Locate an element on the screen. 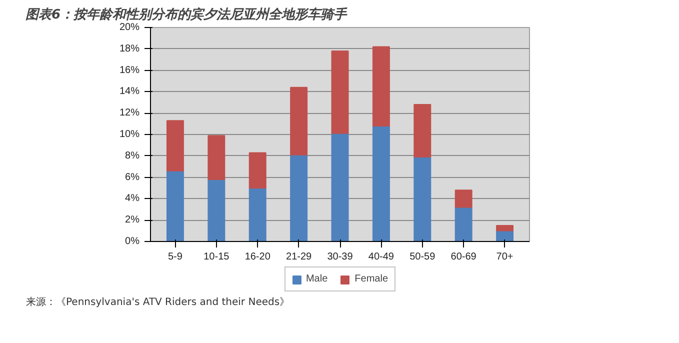  x-tick-label: 50-59 is located at coordinates (423, 257).